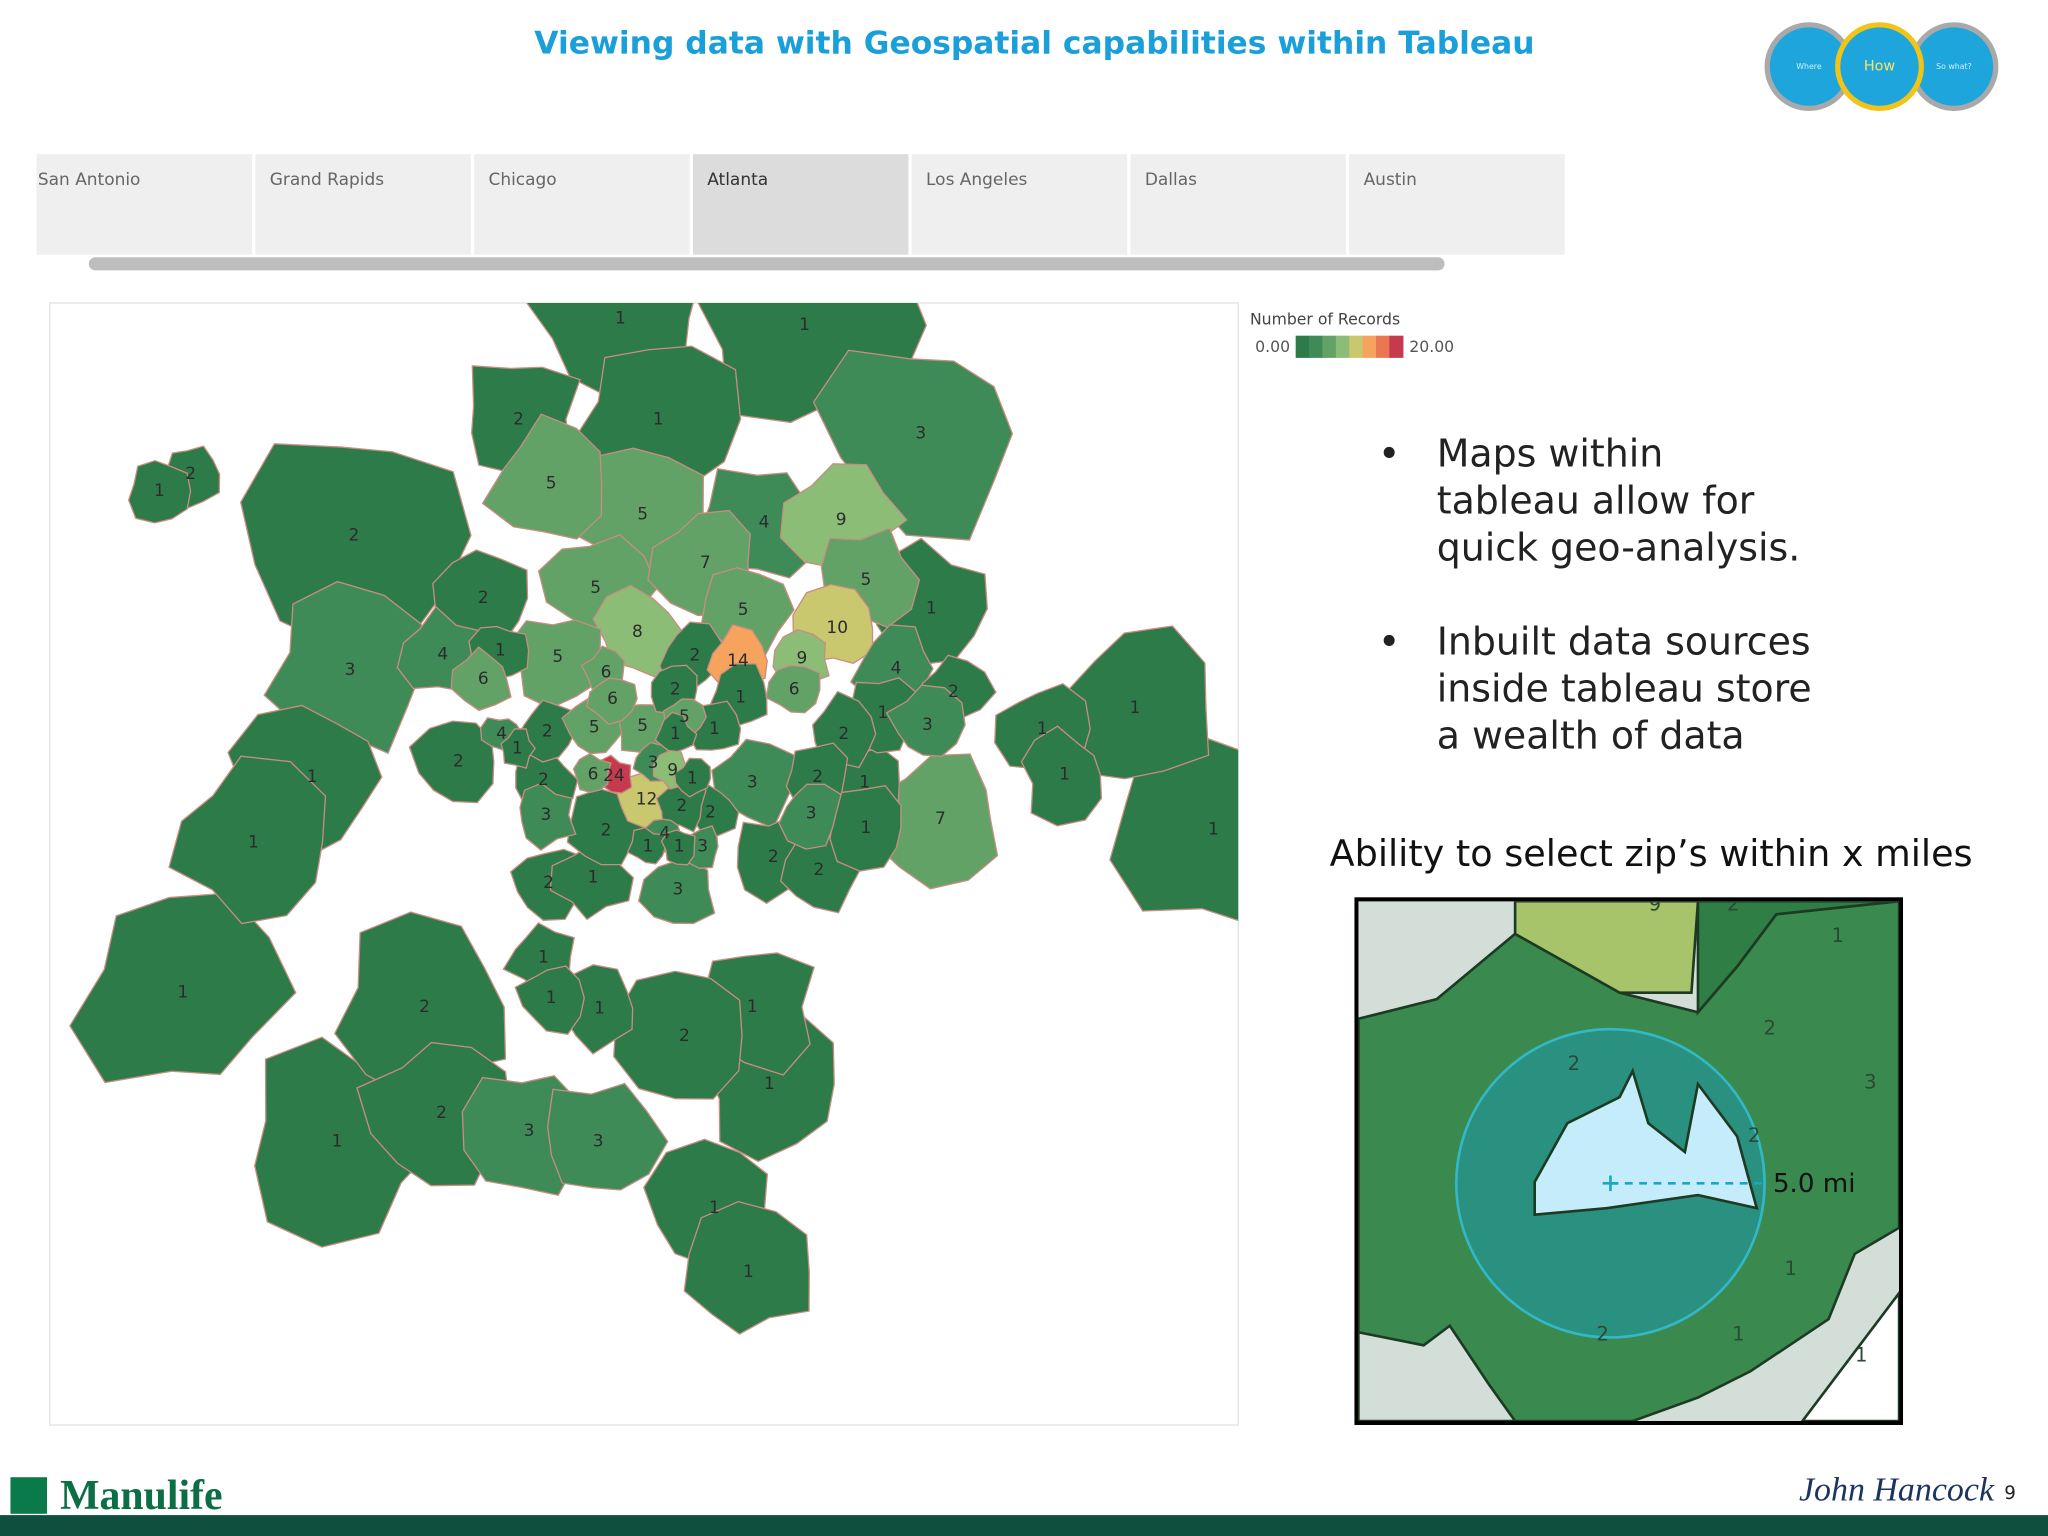  What do you see at coordinates (1624, 688) in the screenshot?
I see `bullet-line: inside tableau store` at bounding box center [1624, 688].